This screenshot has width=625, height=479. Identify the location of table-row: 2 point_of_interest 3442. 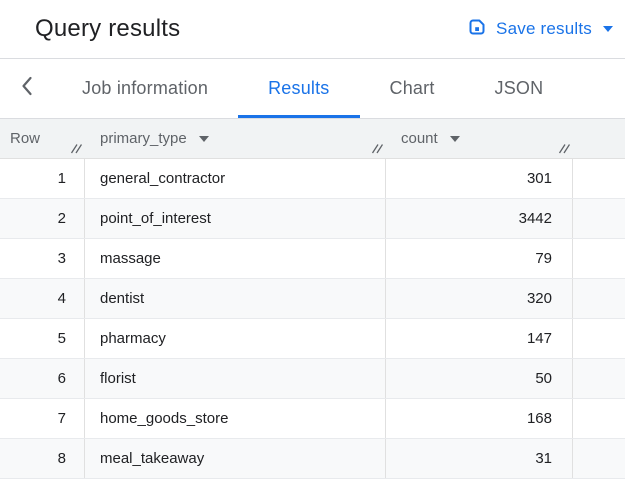
(312, 219).